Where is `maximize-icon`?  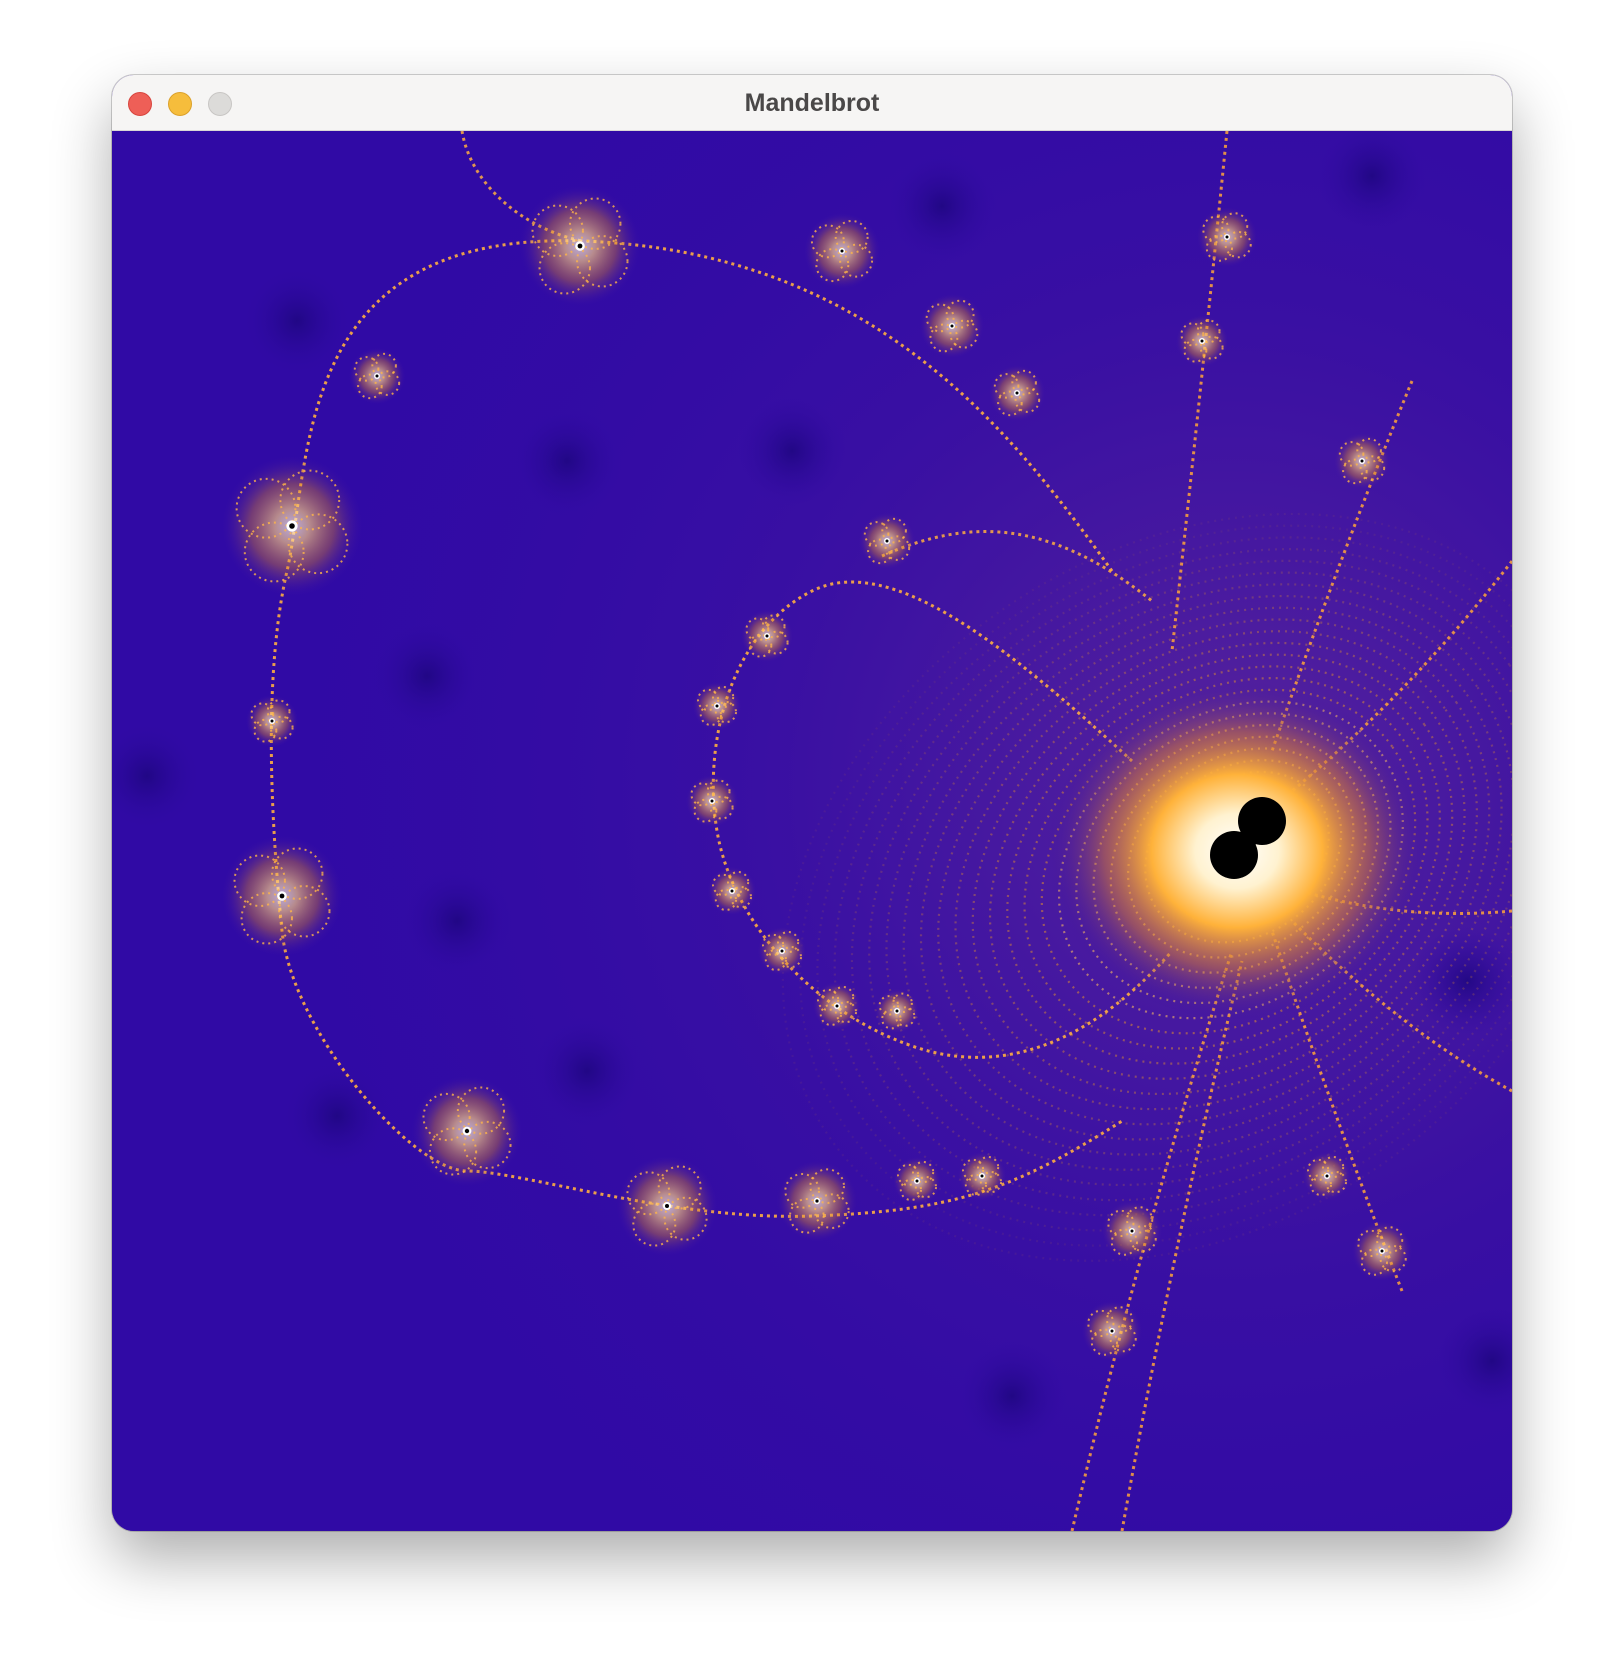
maximize-icon is located at coordinates (220, 104).